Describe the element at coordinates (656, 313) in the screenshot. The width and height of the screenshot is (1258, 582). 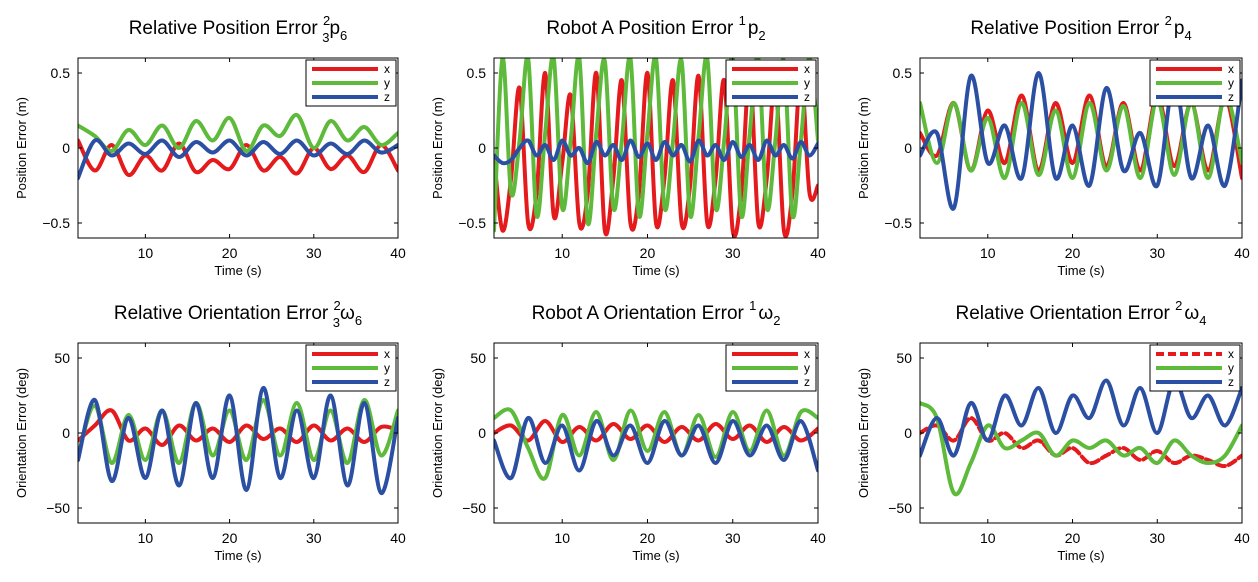
I see `chart-title: Robot A Orientation Error 1 ω2` at that location.